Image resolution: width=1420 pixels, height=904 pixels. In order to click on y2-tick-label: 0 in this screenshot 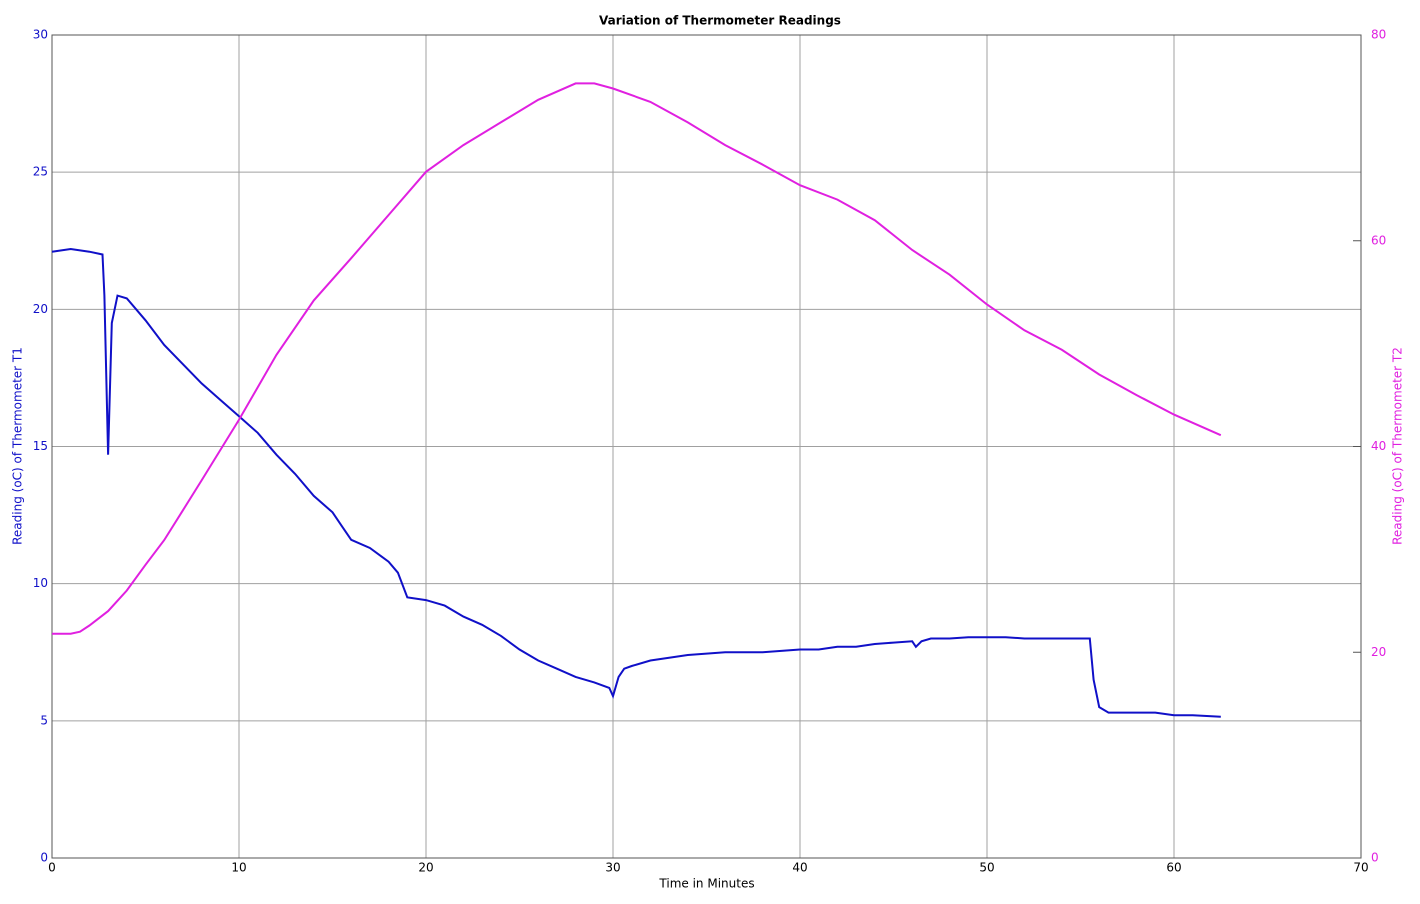, I will do `click(1375, 858)`.